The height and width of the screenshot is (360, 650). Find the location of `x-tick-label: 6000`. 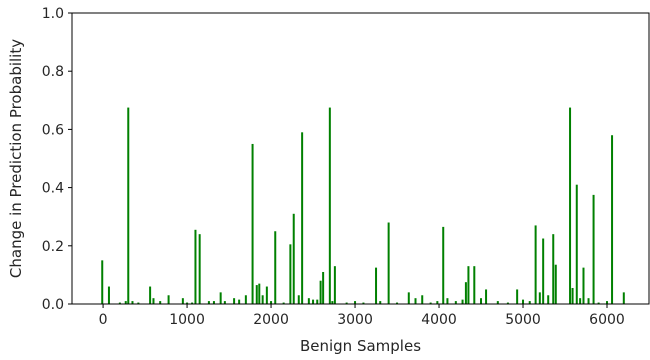

x-tick-label: 6000 is located at coordinates (607, 320).